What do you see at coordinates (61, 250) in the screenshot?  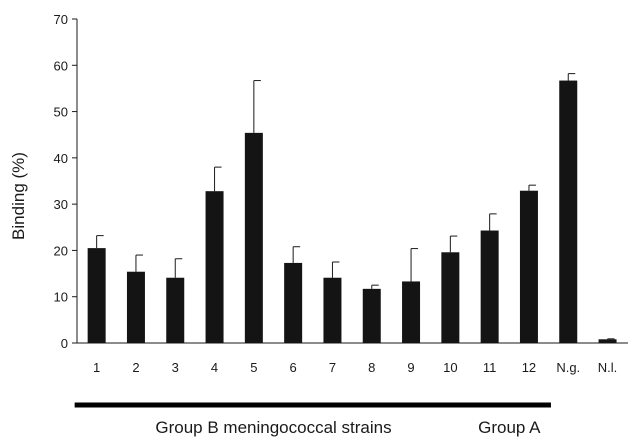 I see `y-tick-label: 20` at bounding box center [61, 250].